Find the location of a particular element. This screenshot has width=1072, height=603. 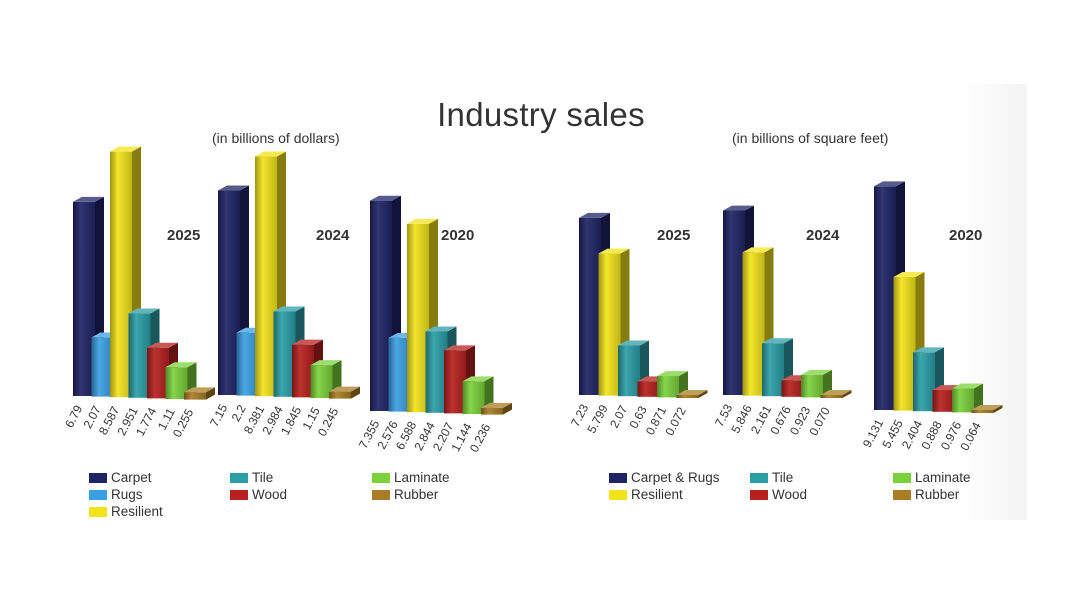

dollars-legend-label-6: Rubber is located at coordinates (416, 494).